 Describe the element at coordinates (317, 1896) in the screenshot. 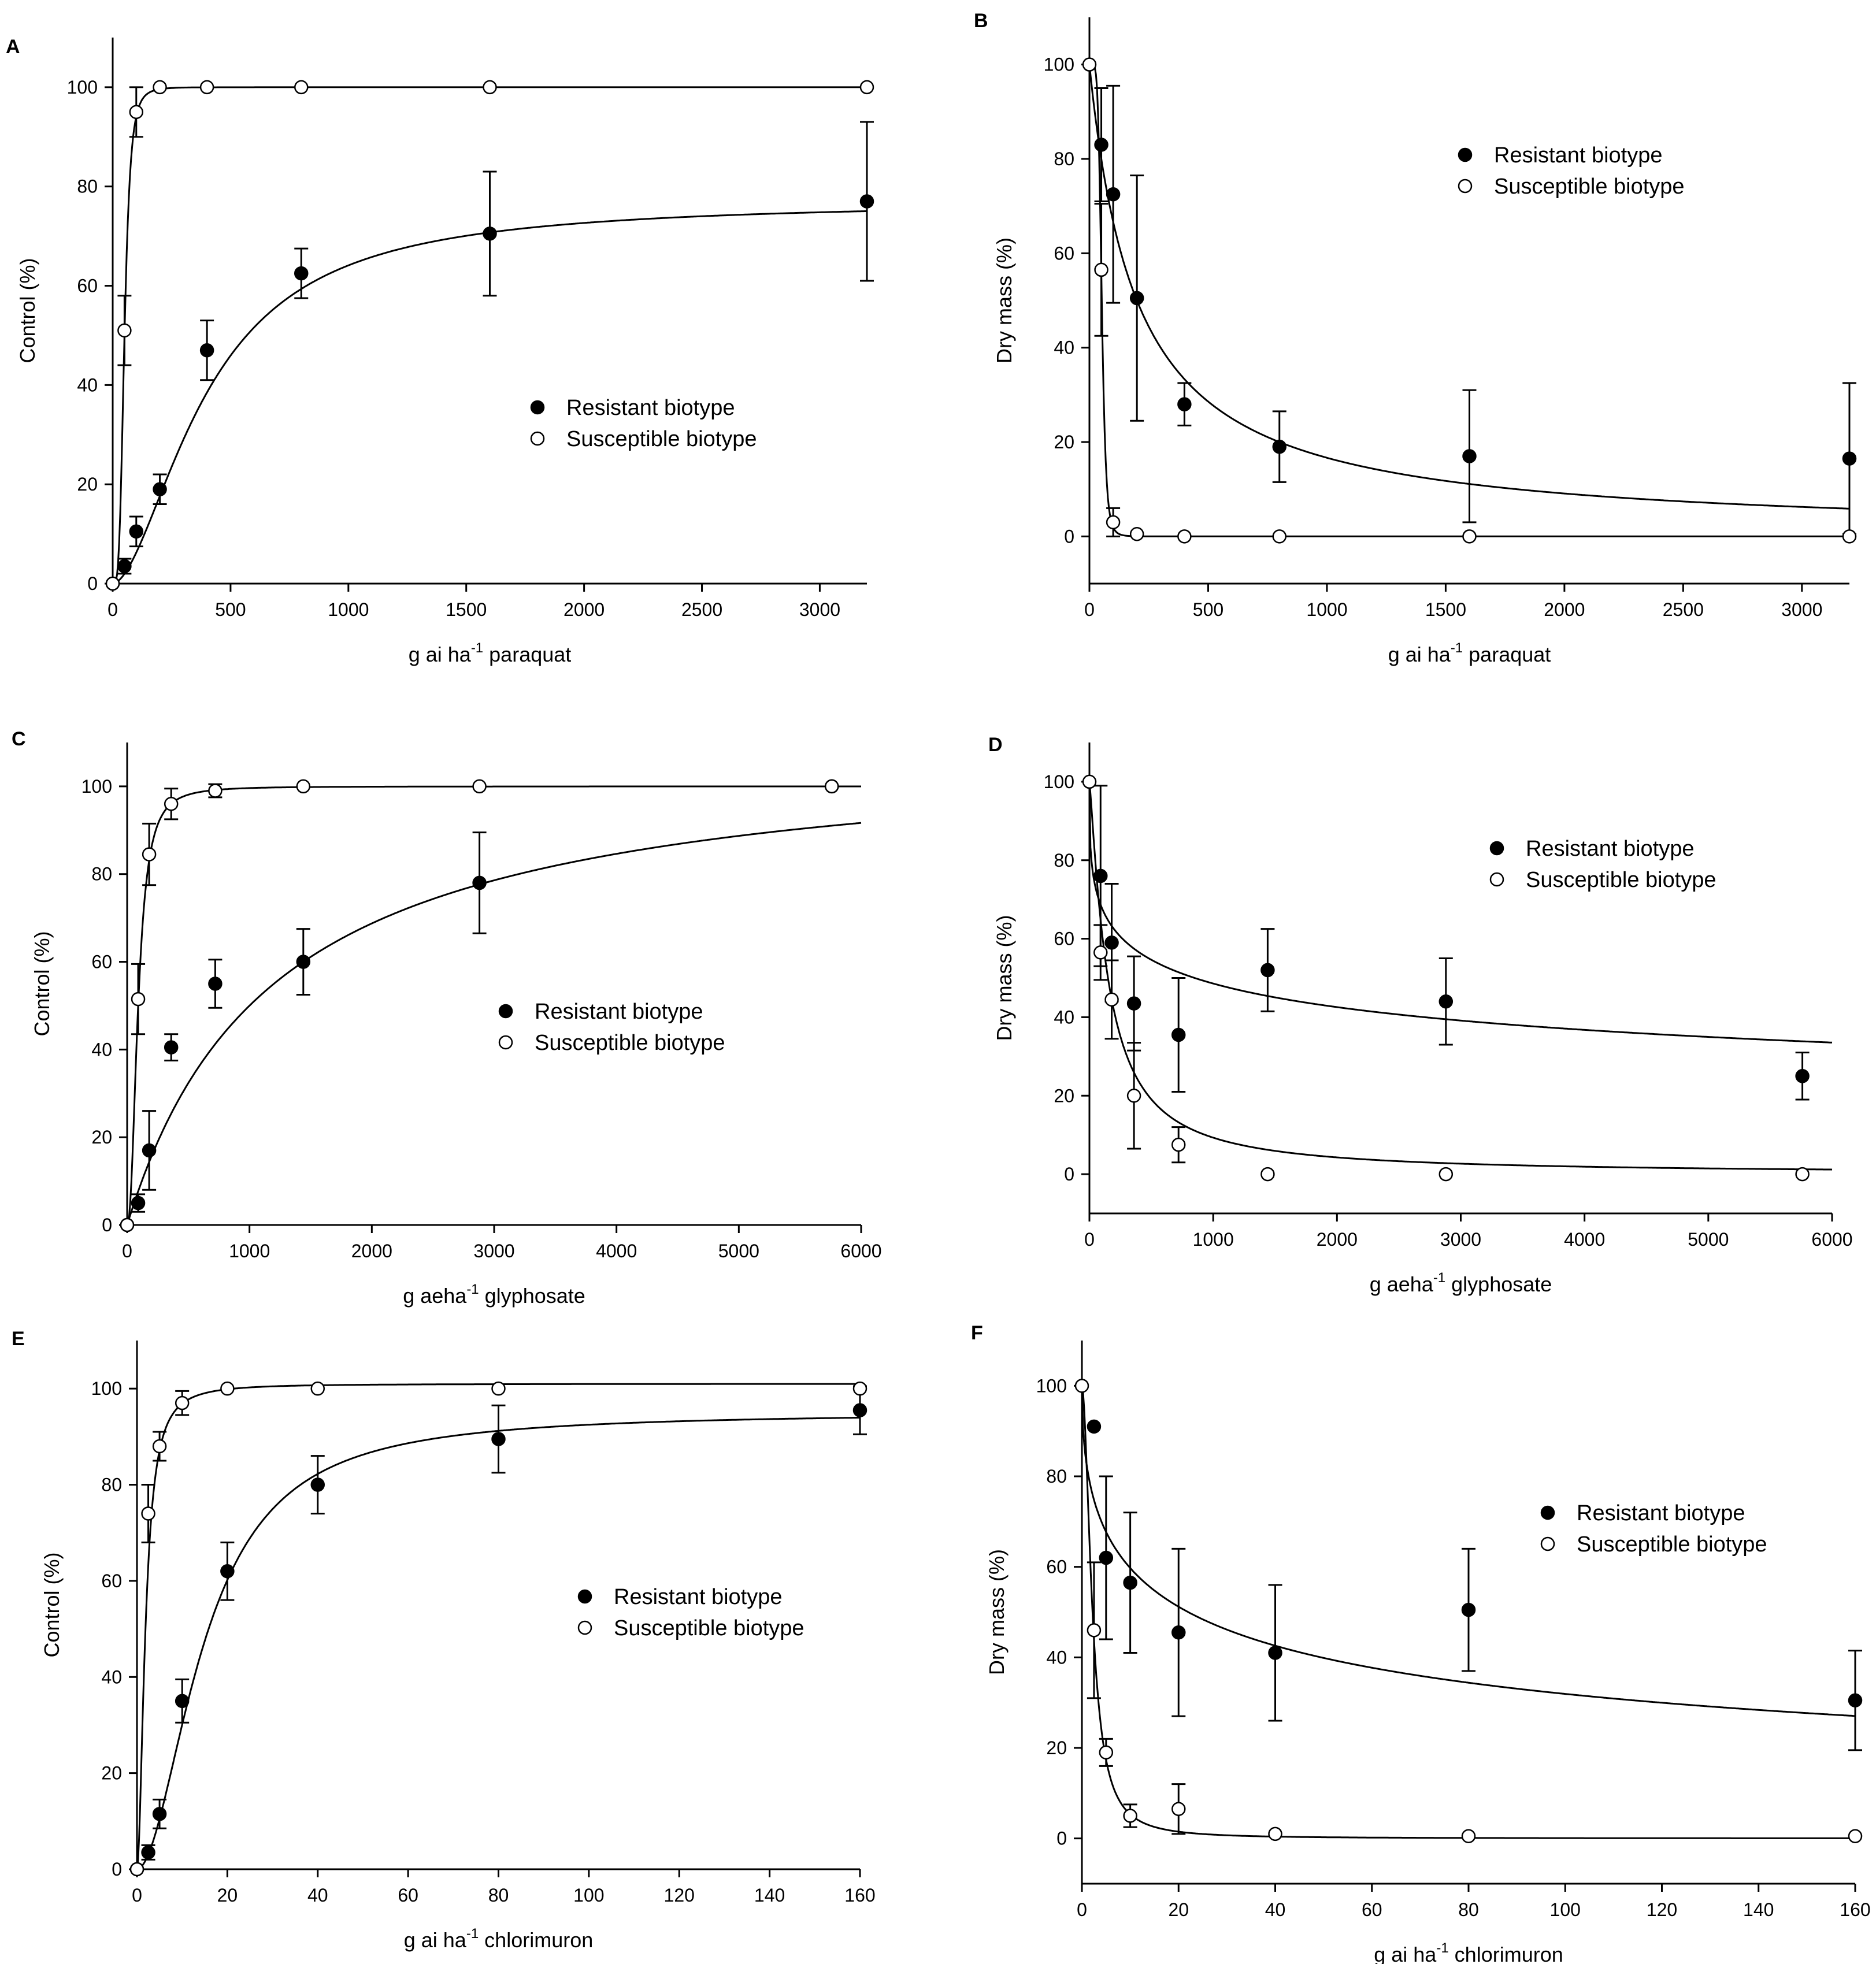

I see `x-tick-label: 40` at that location.